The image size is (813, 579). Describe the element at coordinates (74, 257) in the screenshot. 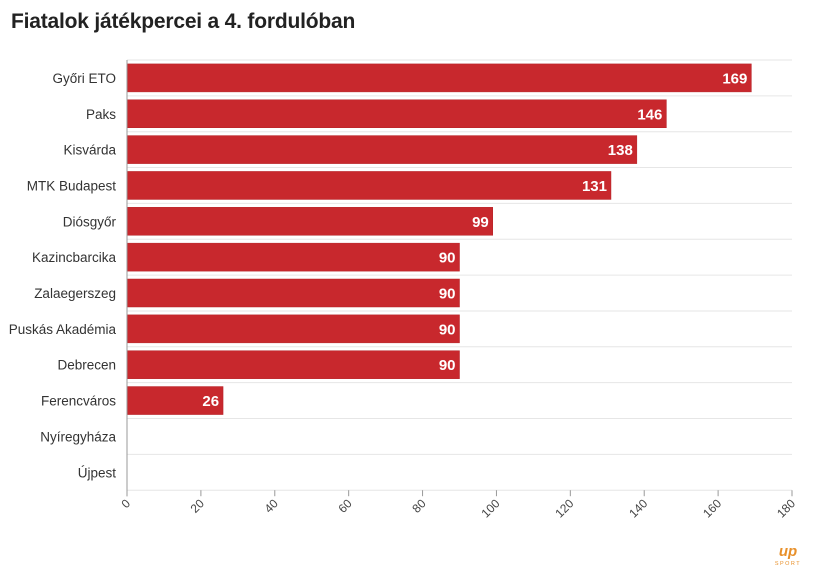

I see `category-label: Kazincbarcika` at that location.